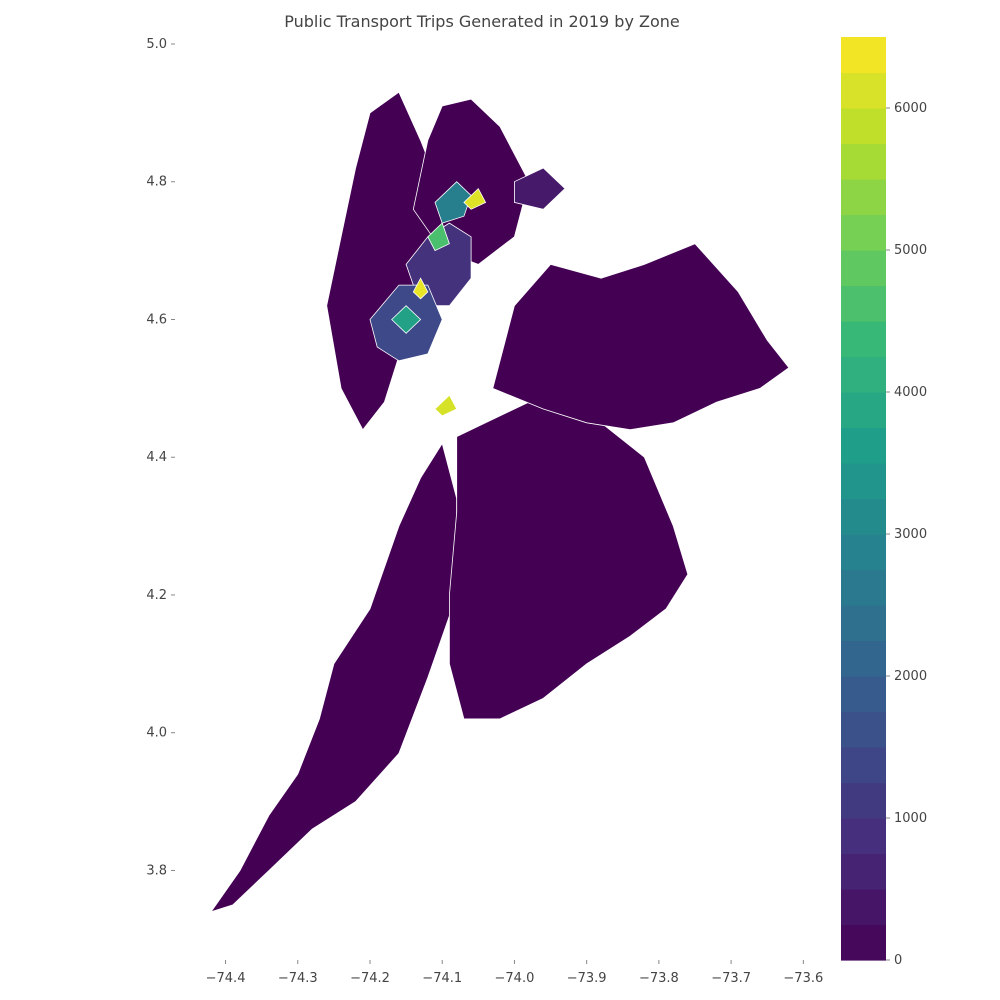 The width and height of the screenshot is (1000, 1000). Describe the element at coordinates (156, 595) in the screenshot. I see `y-tick-label: 4.2` at that location.